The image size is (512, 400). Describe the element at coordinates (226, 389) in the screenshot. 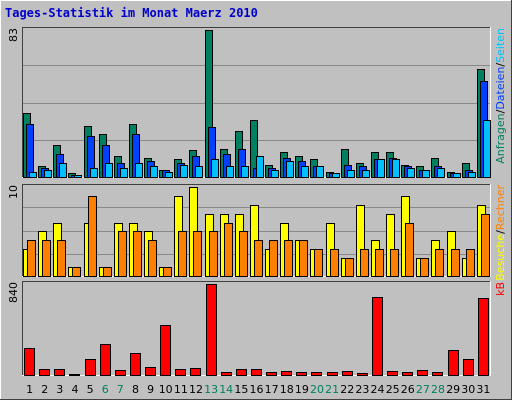

I see `x-tick-label-day-14: 14` at that location.